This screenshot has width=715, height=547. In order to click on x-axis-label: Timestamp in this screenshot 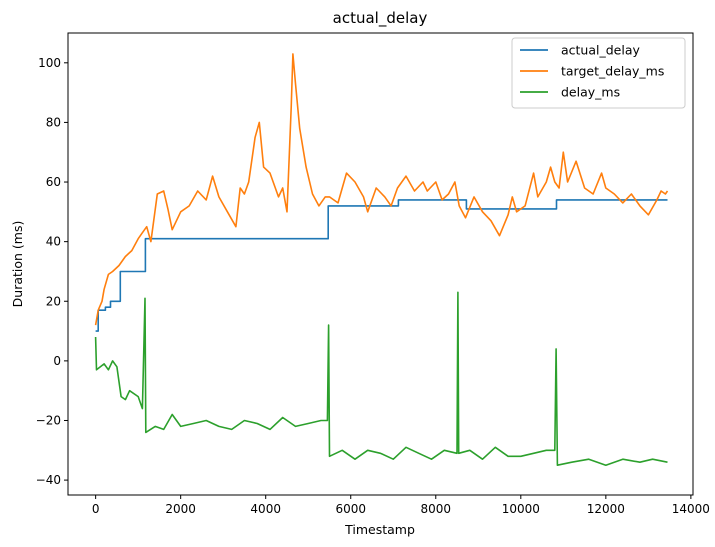, I will do `click(379, 529)`.